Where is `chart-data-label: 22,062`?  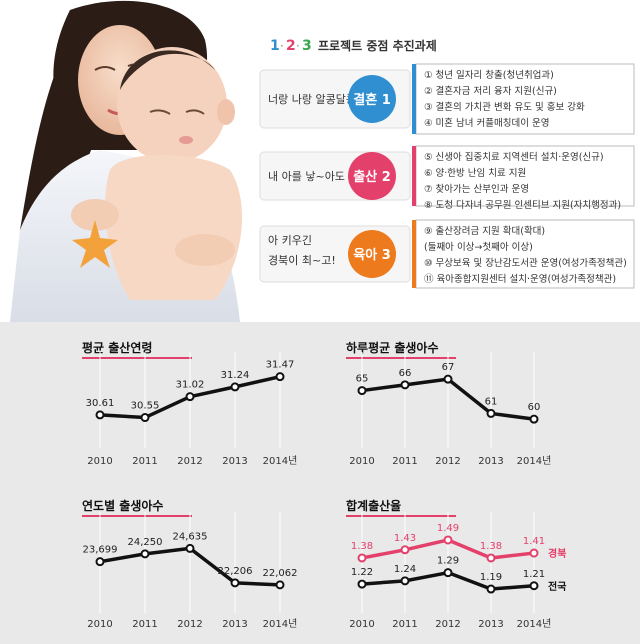 chart-data-label: 22,062 is located at coordinates (280, 573).